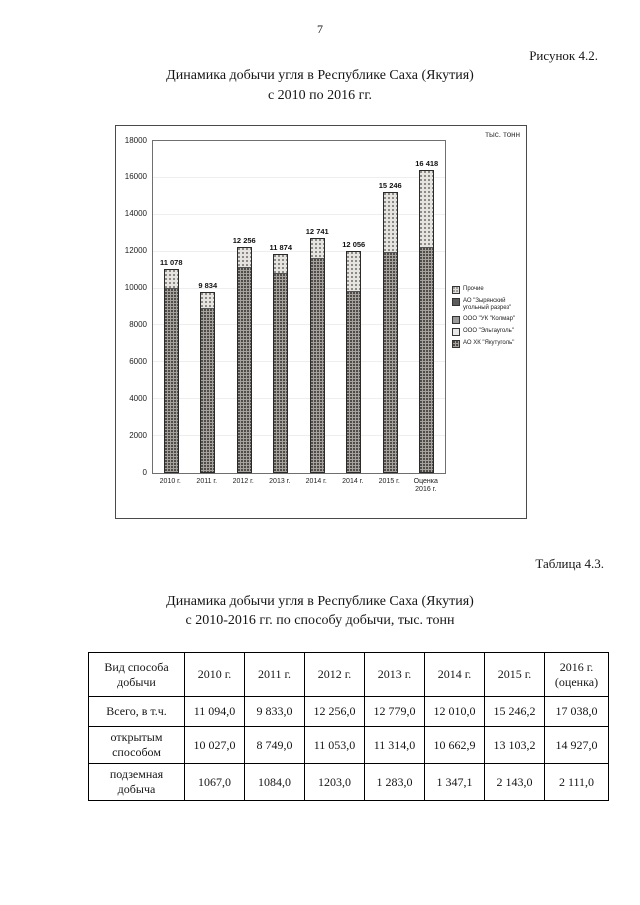 This screenshot has height=905, width=640. What do you see at coordinates (274, 674) in the screenshot?
I see `table-header-cell: 2011 г.` at bounding box center [274, 674].